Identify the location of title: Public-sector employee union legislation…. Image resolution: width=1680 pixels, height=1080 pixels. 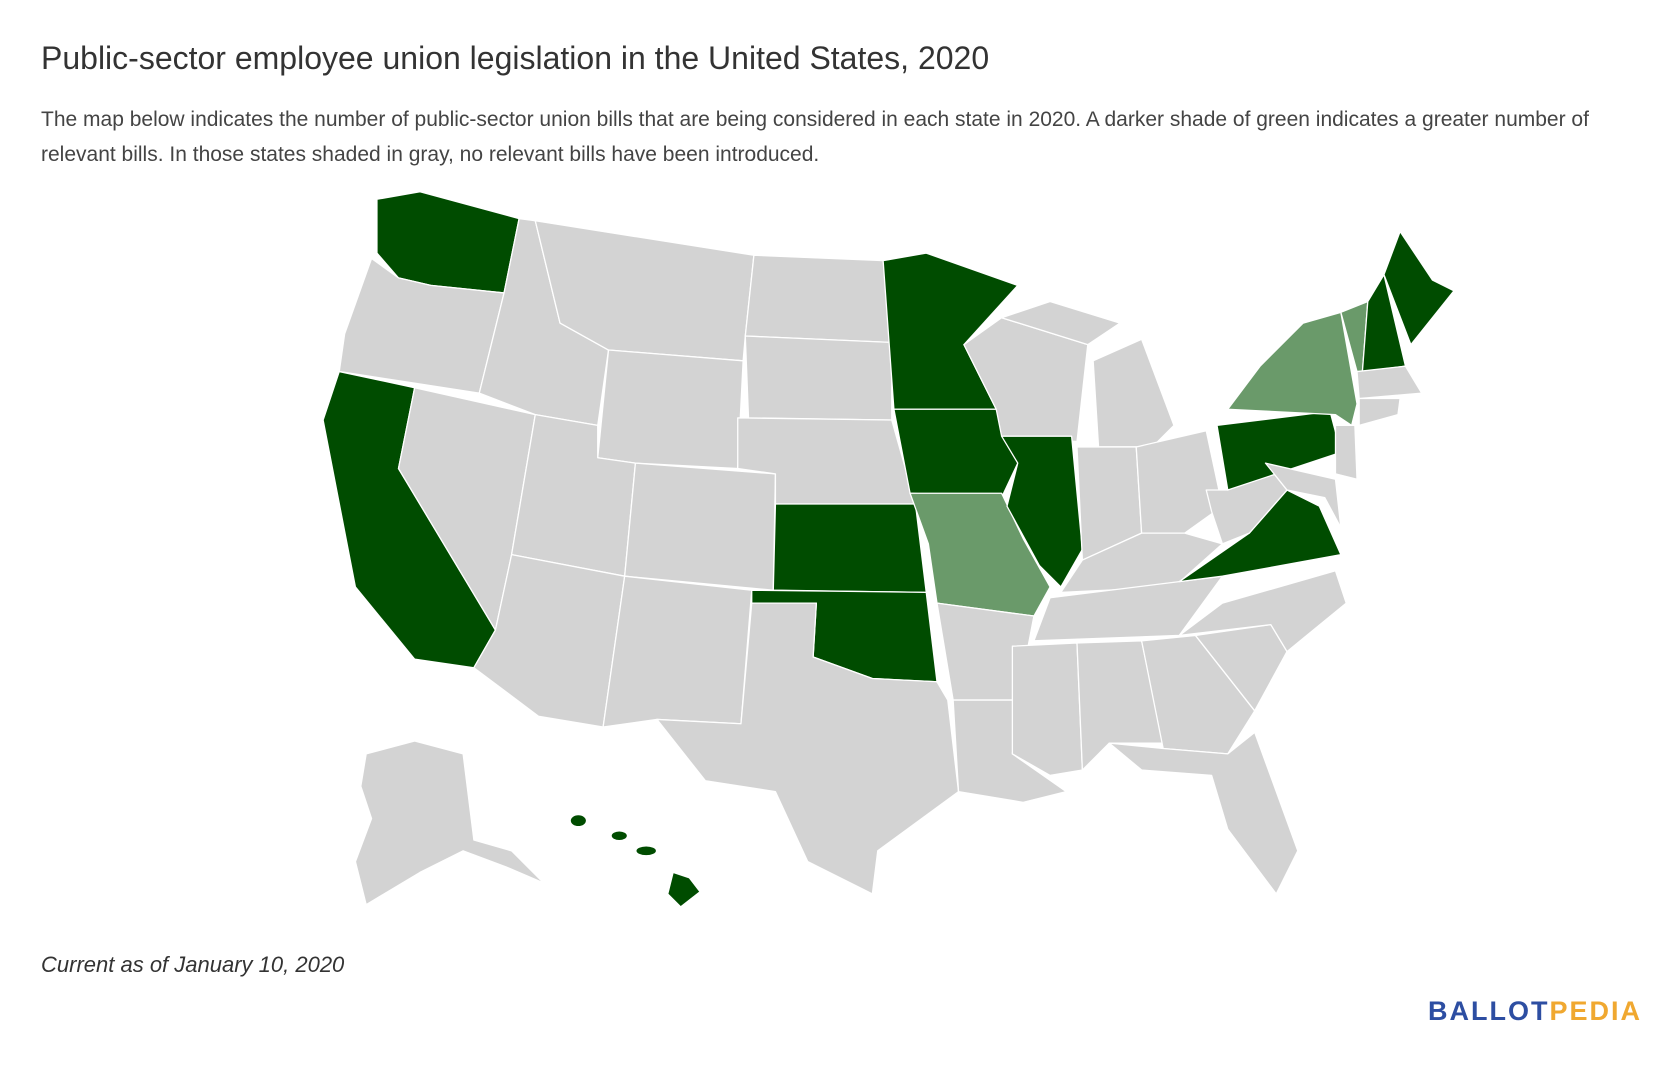
(515, 58).